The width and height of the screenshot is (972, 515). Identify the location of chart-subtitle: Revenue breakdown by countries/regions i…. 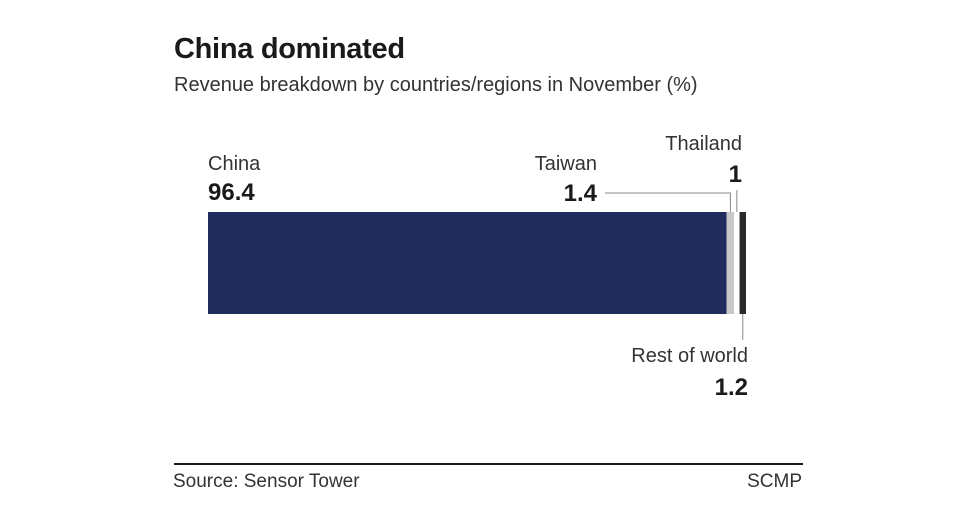
(436, 85).